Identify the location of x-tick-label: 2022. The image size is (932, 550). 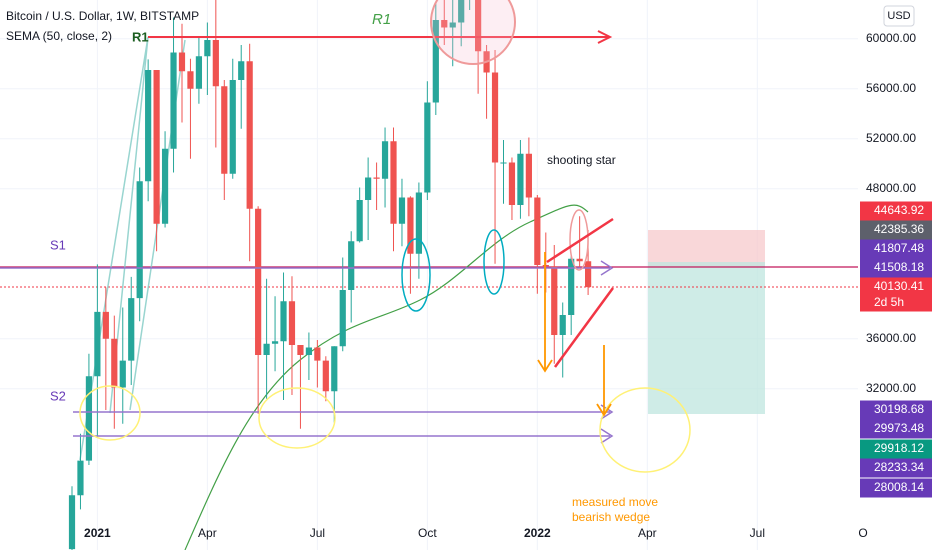
(537, 533).